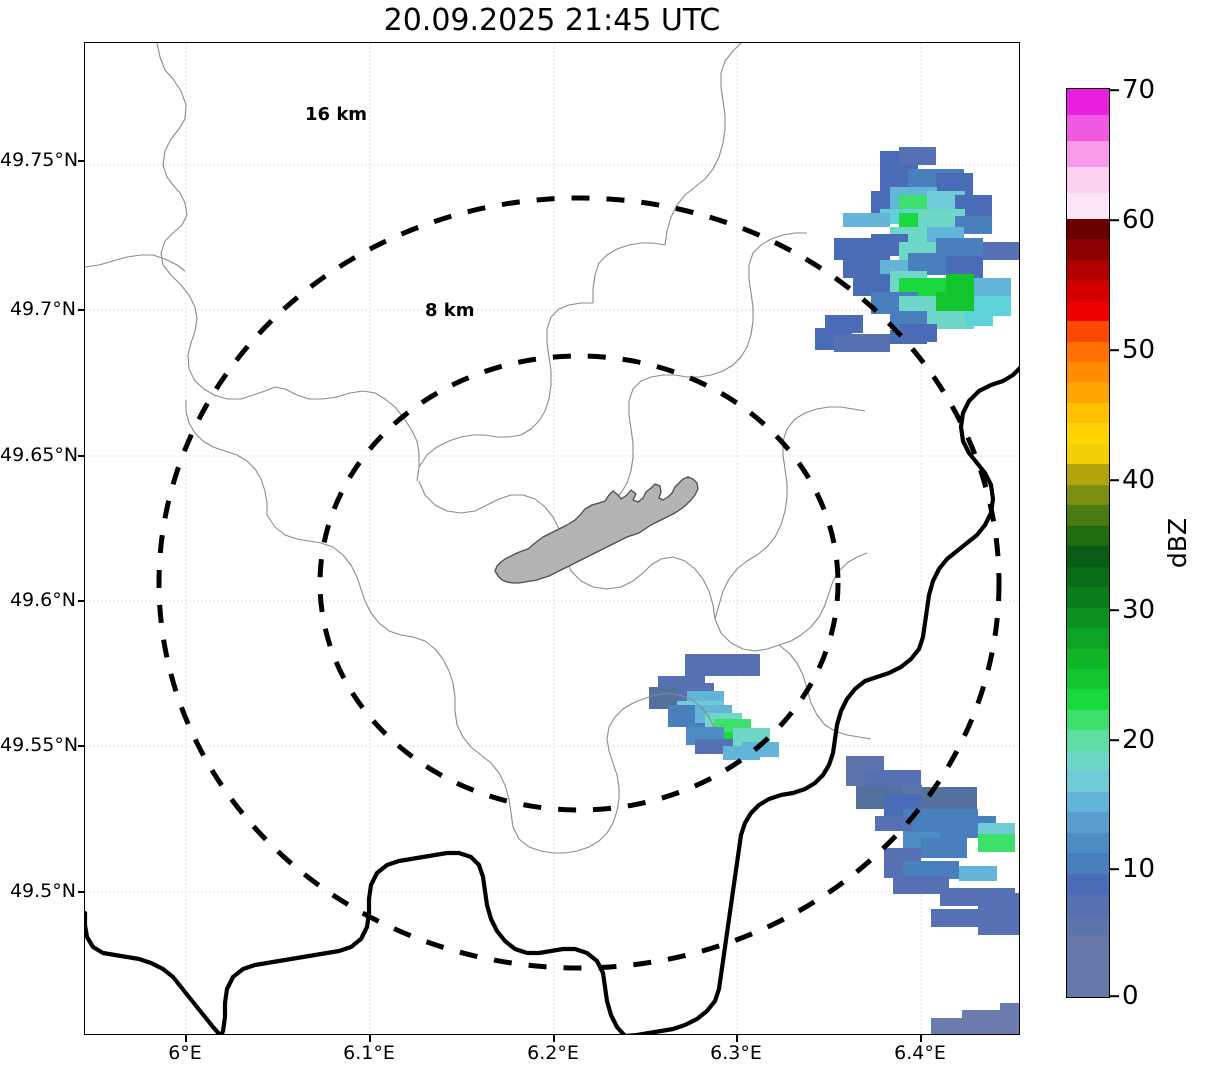 The height and width of the screenshot is (1073, 1207). I want to click on ytick-label-49-5: 49.5°N, so click(42, 891).